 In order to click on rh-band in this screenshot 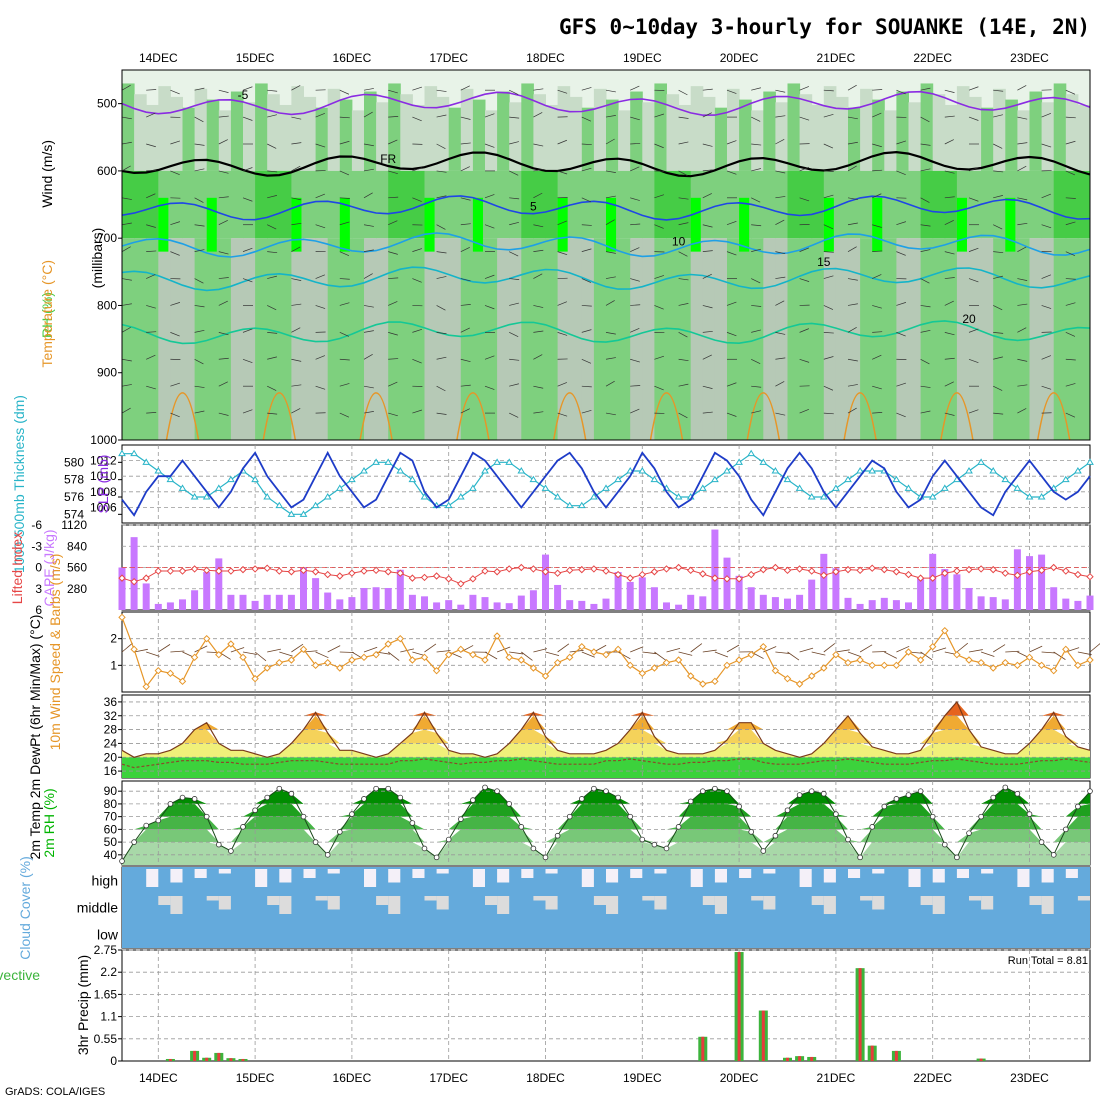, I will do `click(606, 823)`.